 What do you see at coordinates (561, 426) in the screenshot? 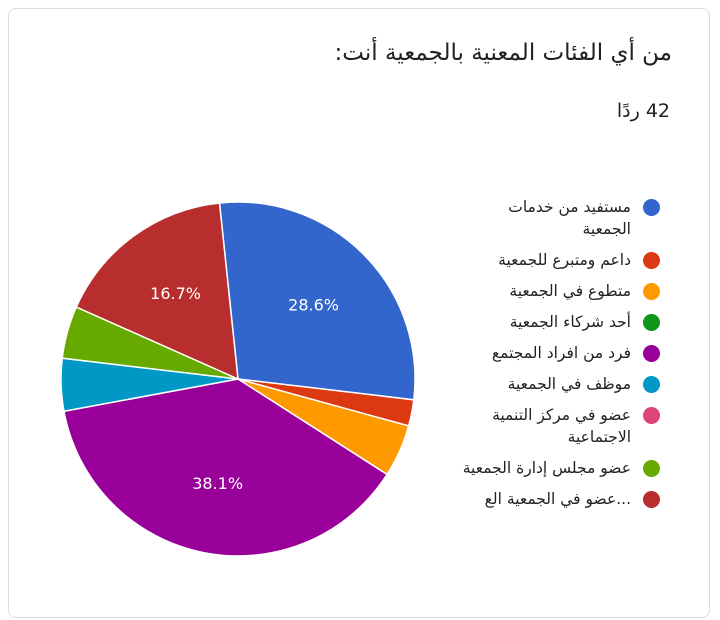
I see `legend-label: عضو في مركز التنمية الاجتماعية` at bounding box center [561, 426].